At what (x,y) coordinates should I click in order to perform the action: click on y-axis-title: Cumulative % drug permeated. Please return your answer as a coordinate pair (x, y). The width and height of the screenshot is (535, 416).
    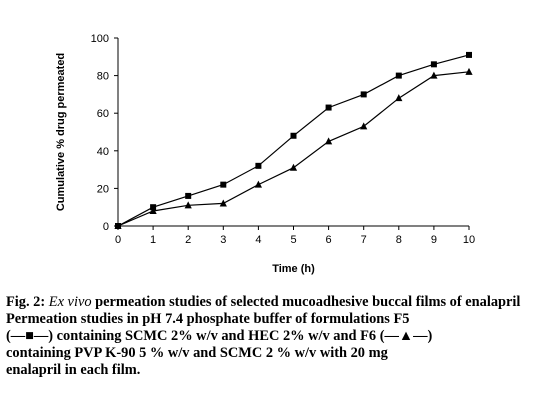
    Looking at the image, I should click on (61, 132).